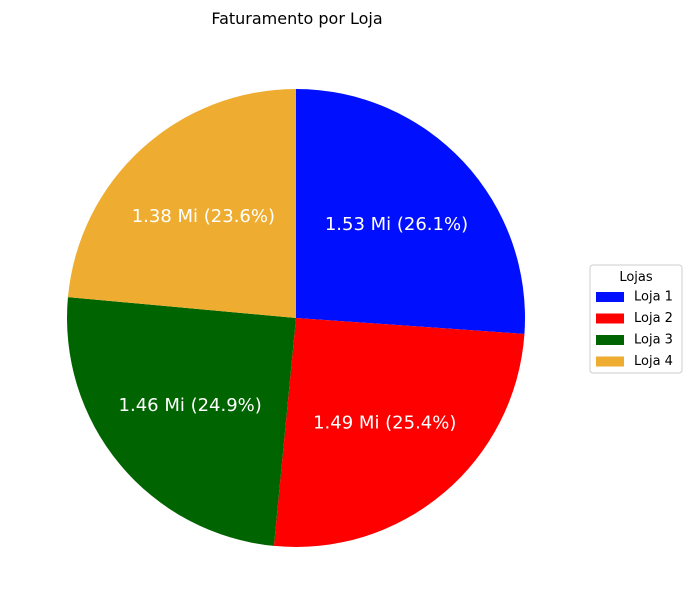 The width and height of the screenshot is (691, 615). I want to click on legend-title: Lojas, so click(636, 277).